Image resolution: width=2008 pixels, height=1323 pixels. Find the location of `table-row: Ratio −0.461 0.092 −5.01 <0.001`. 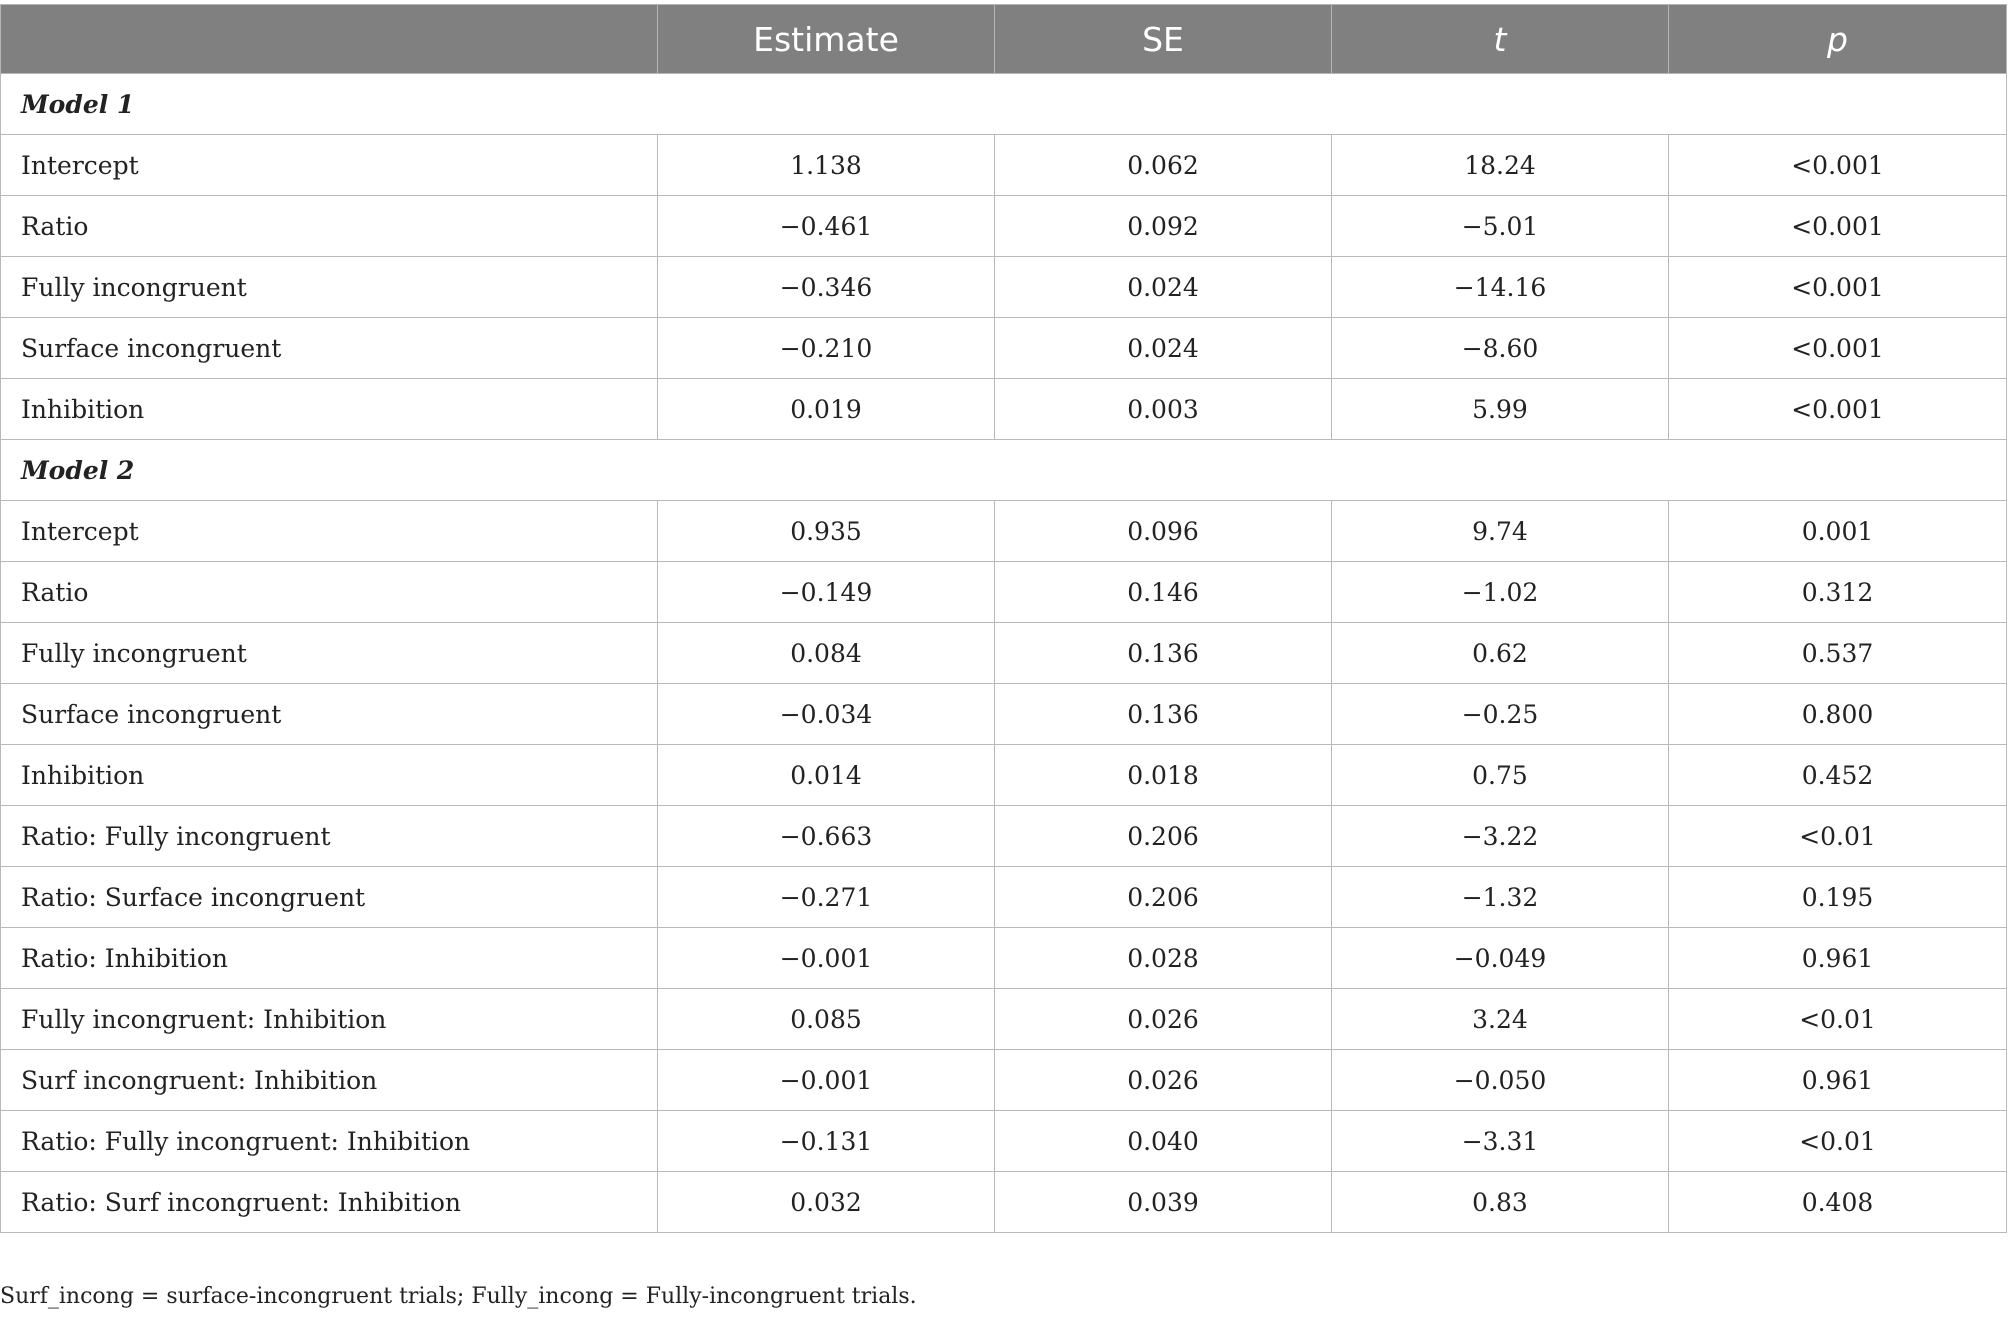

table-row: Ratio −0.461 0.092 −5.01 <0.001 is located at coordinates (1003, 226).